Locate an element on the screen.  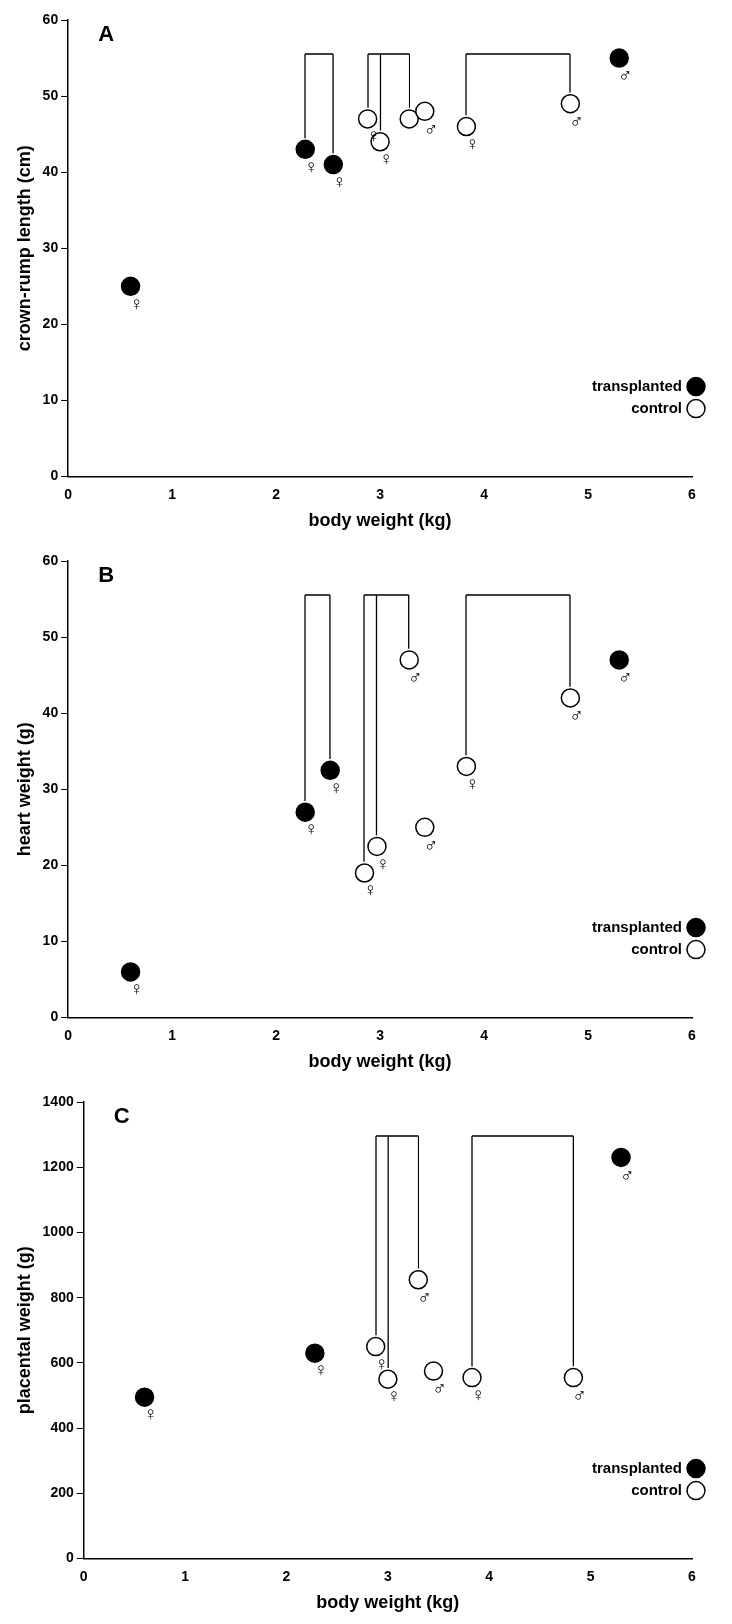
x-tick-label: 0 is located at coordinates (83, 1575).